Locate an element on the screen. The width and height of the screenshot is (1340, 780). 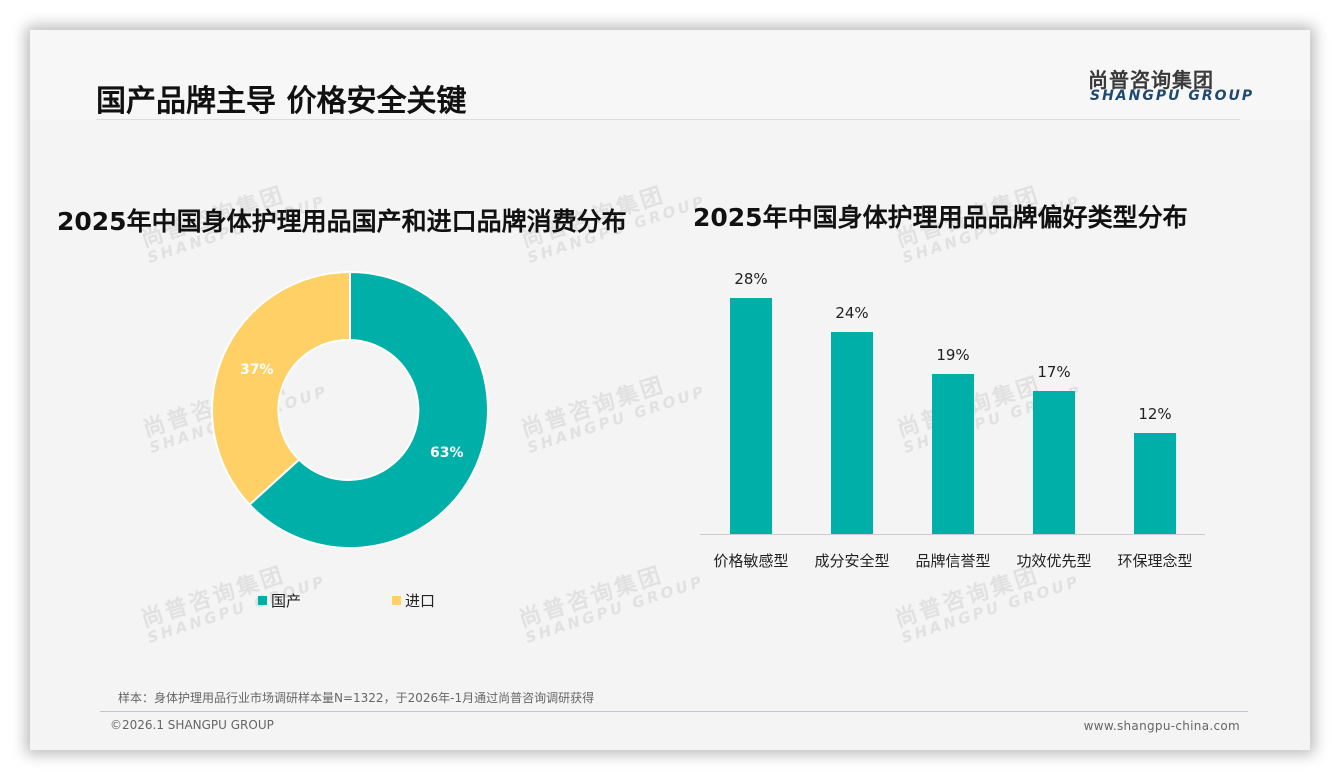
bar-category-label: 成分安全型 is located at coordinates (852, 561).